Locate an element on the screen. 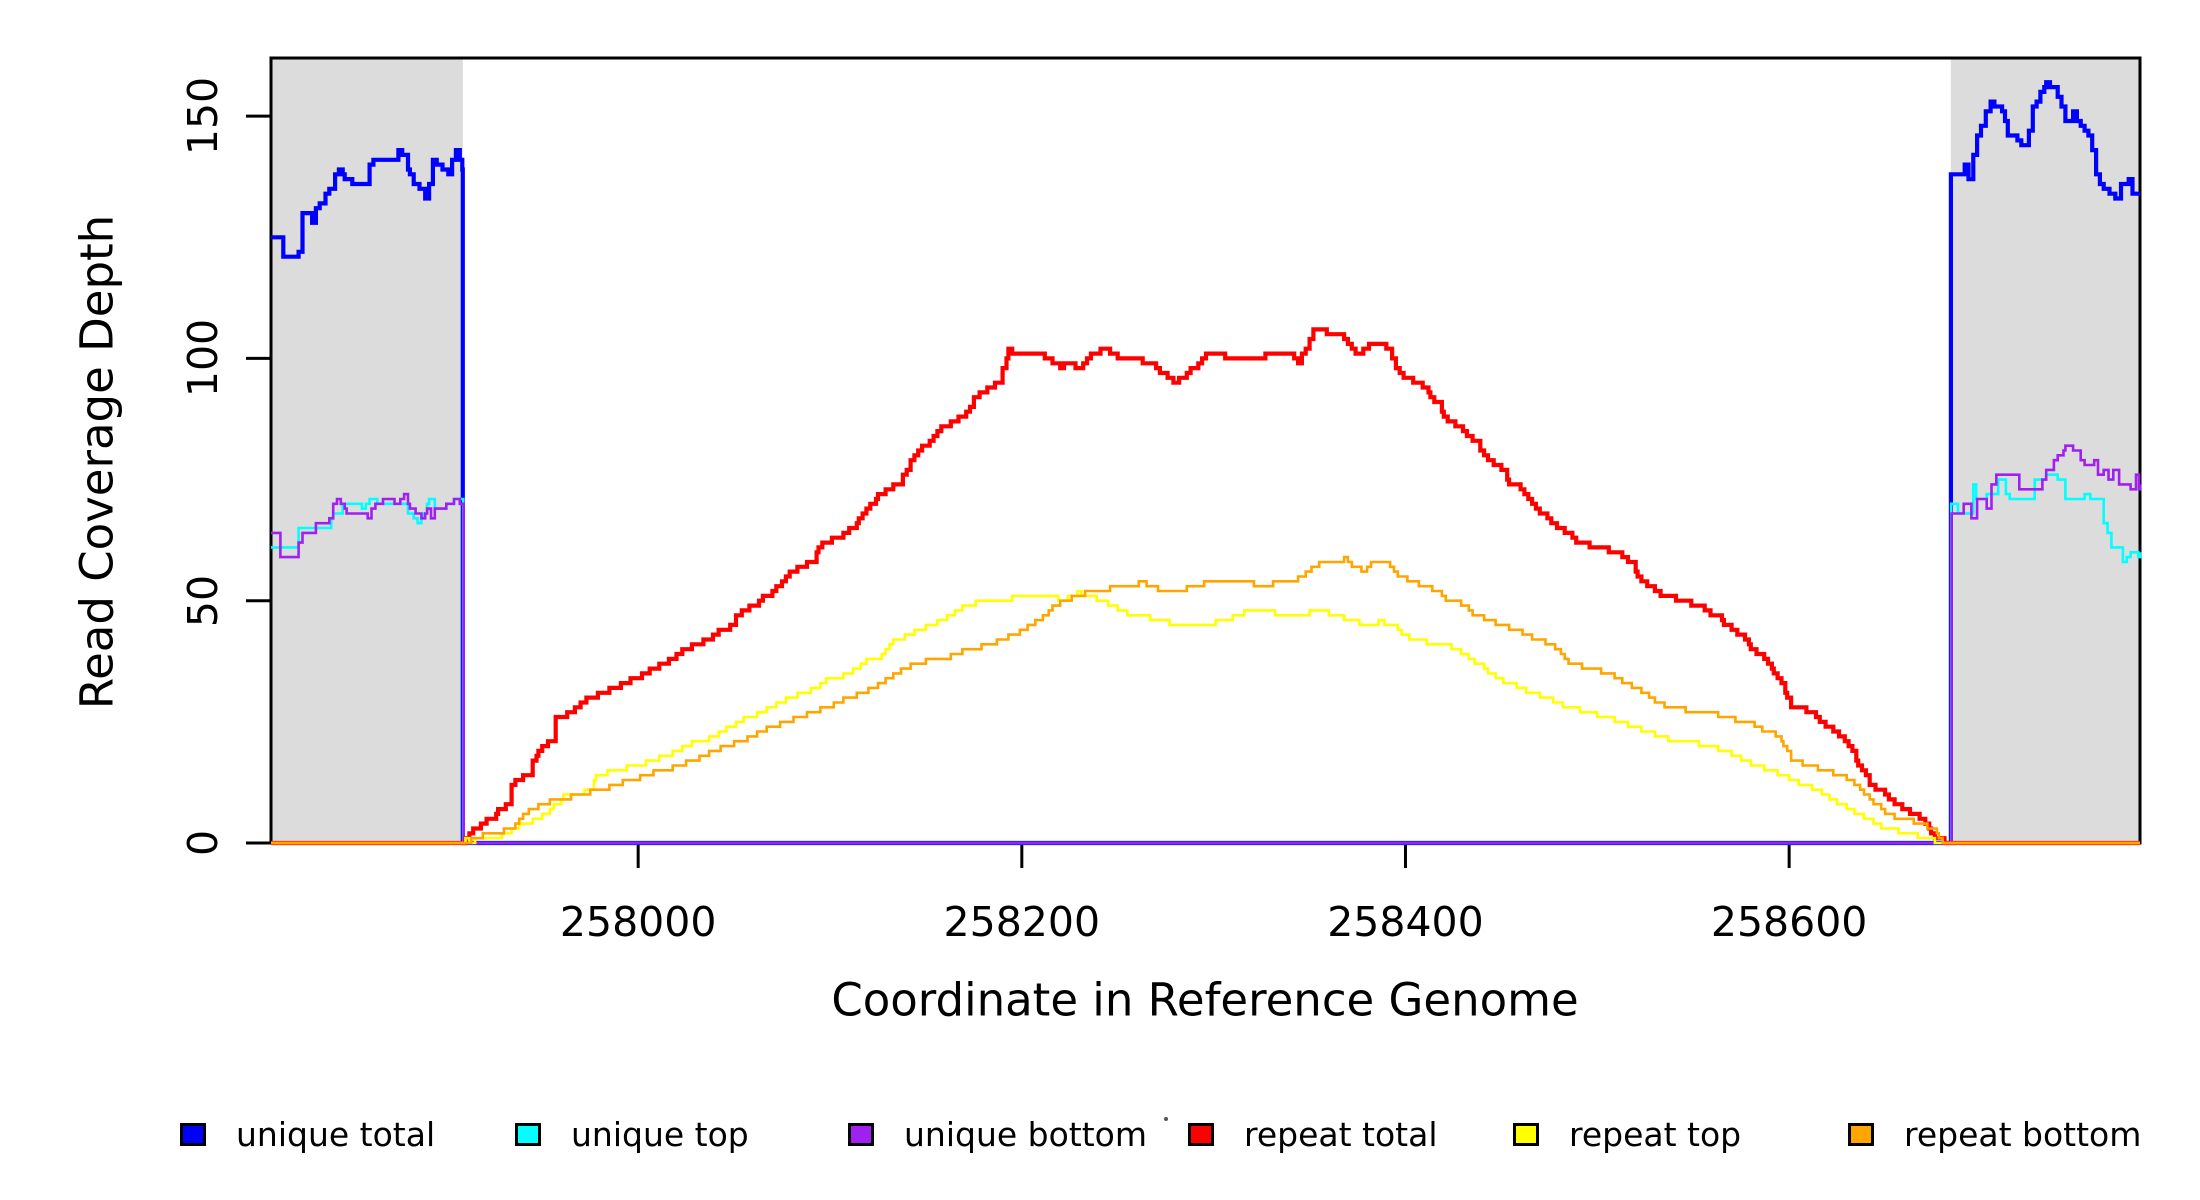  legend-item-unique-bottom: unique bottom is located at coordinates (997, 1134).